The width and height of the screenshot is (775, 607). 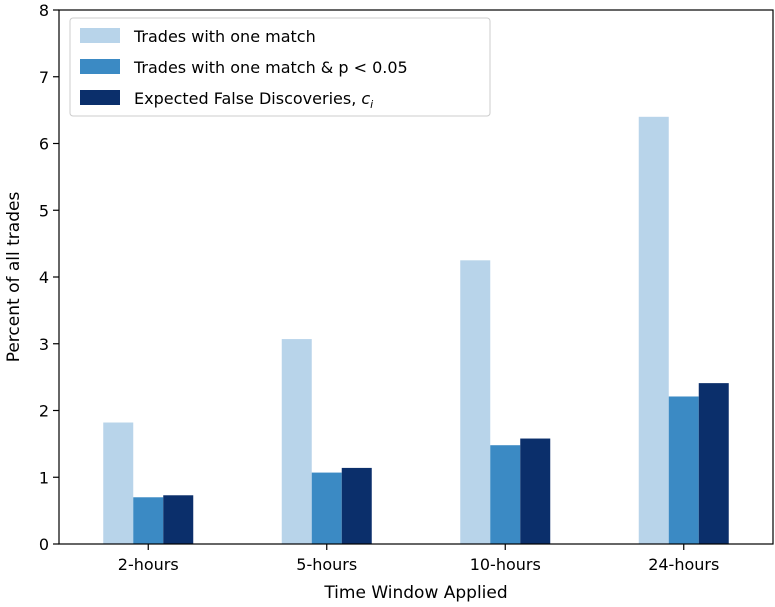 What do you see at coordinates (44, 210) in the screenshot?
I see `y-tick-label: 5` at bounding box center [44, 210].